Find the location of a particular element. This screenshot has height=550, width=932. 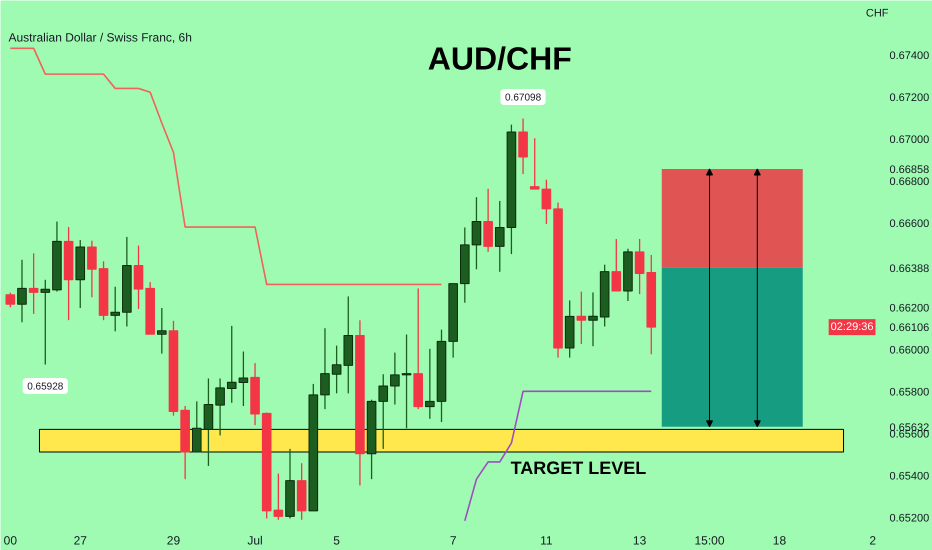

annotation: 0.67098 is located at coordinates (523, 98).